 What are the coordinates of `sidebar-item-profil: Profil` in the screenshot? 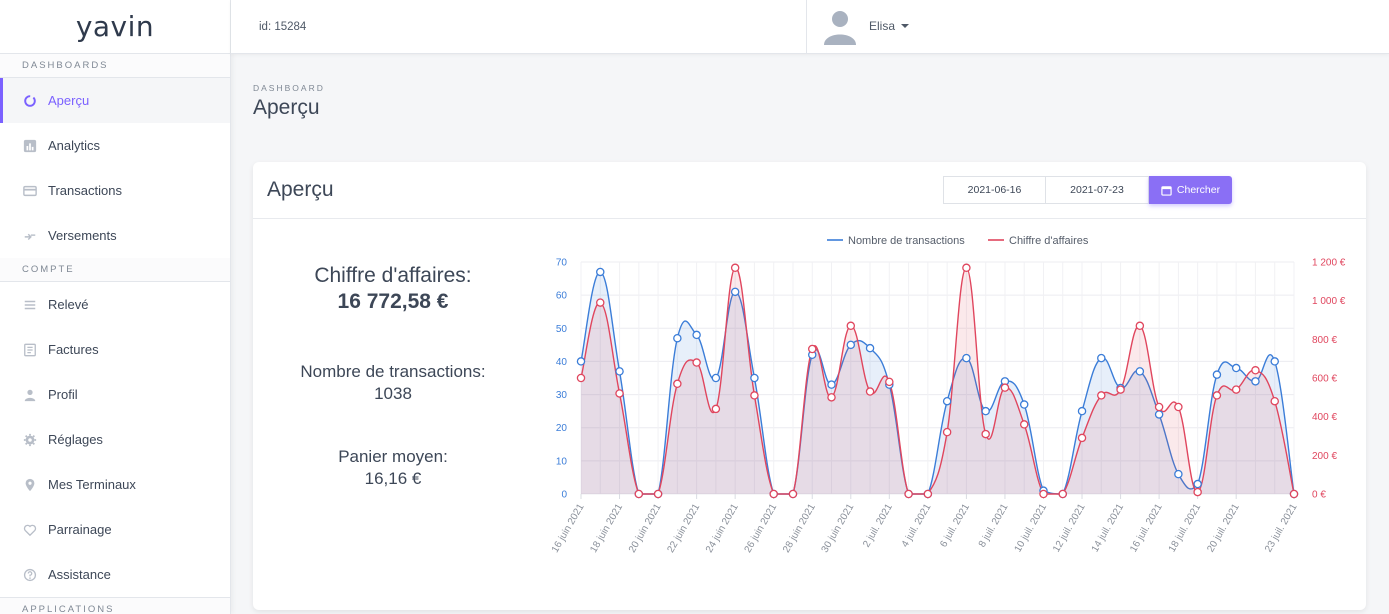 It's located at (115, 394).